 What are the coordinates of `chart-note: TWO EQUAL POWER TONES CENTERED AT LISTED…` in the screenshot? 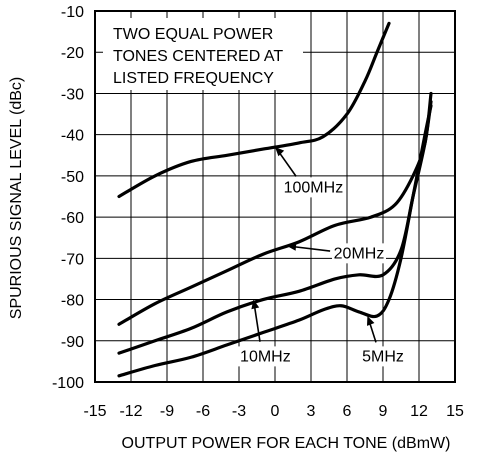 It's located at (200, 56).